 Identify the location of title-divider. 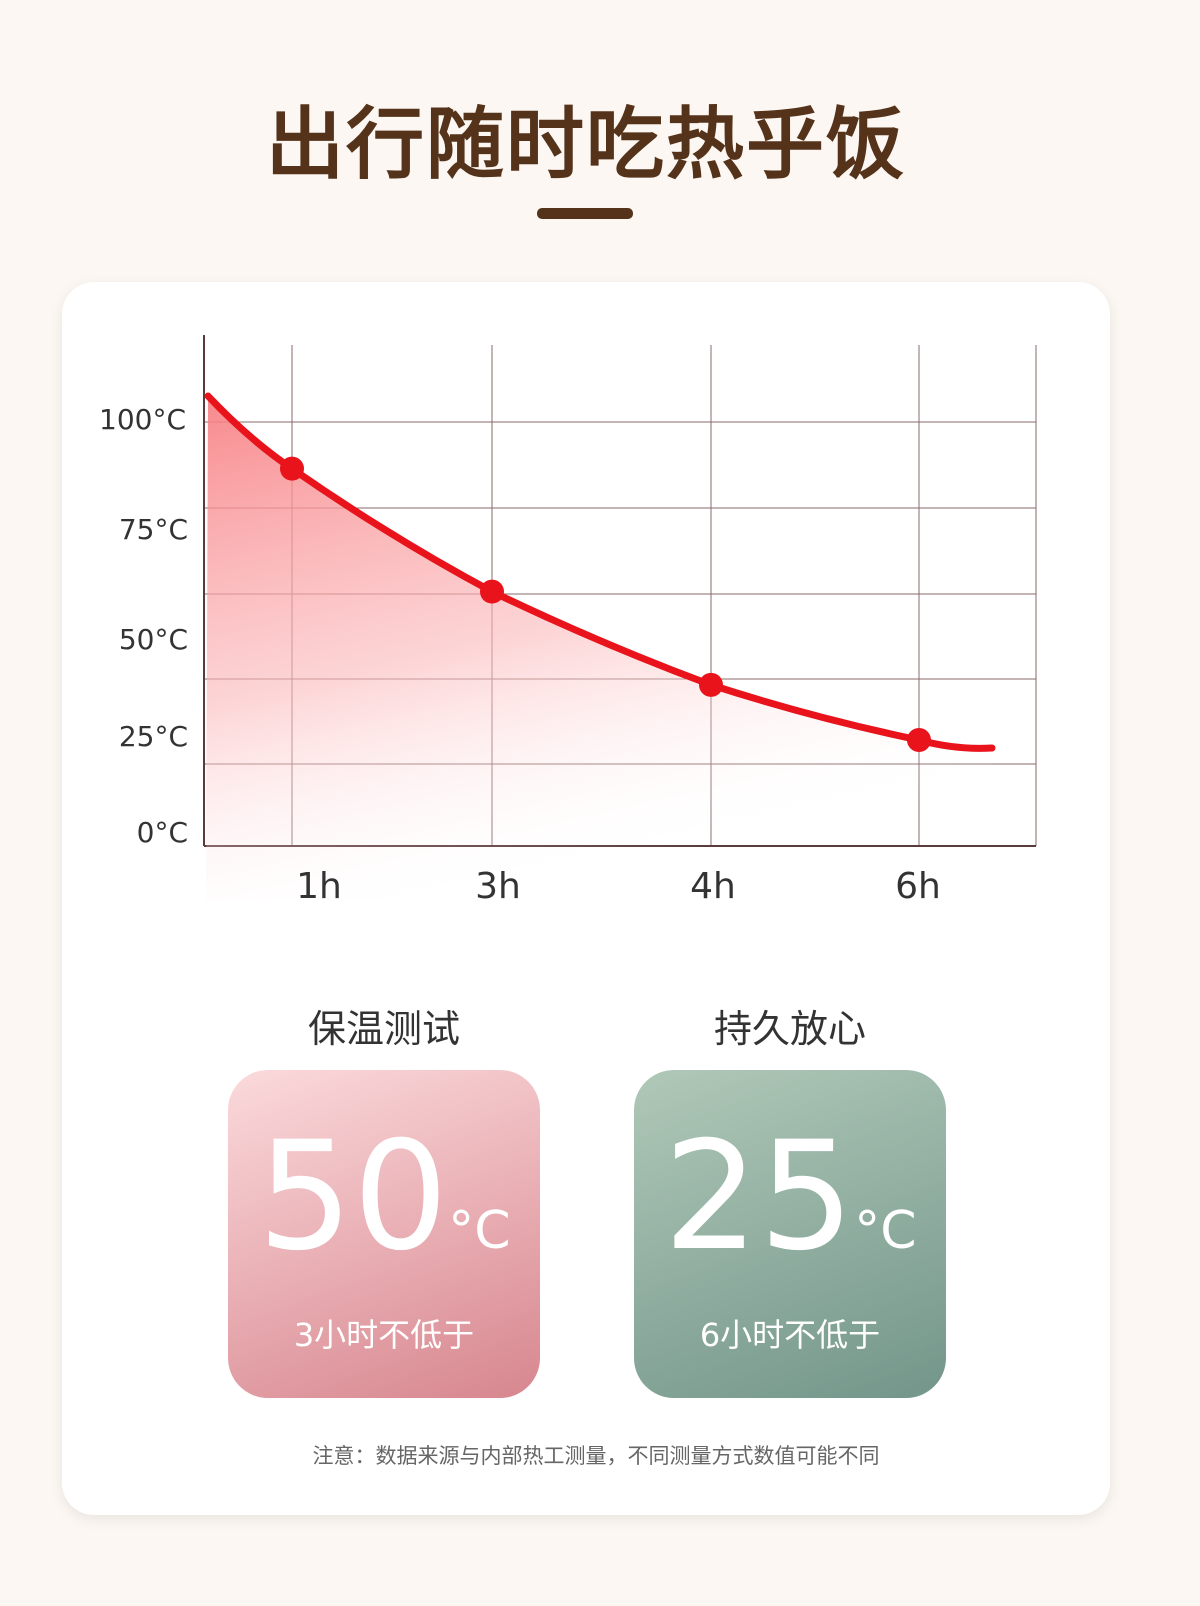
(585, 213).